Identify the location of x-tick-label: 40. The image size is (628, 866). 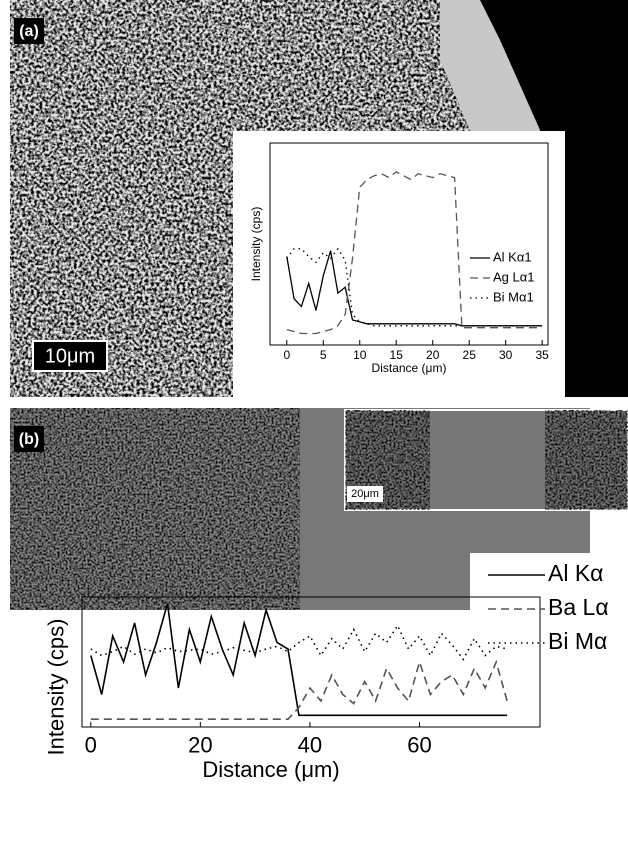
(310, 745).